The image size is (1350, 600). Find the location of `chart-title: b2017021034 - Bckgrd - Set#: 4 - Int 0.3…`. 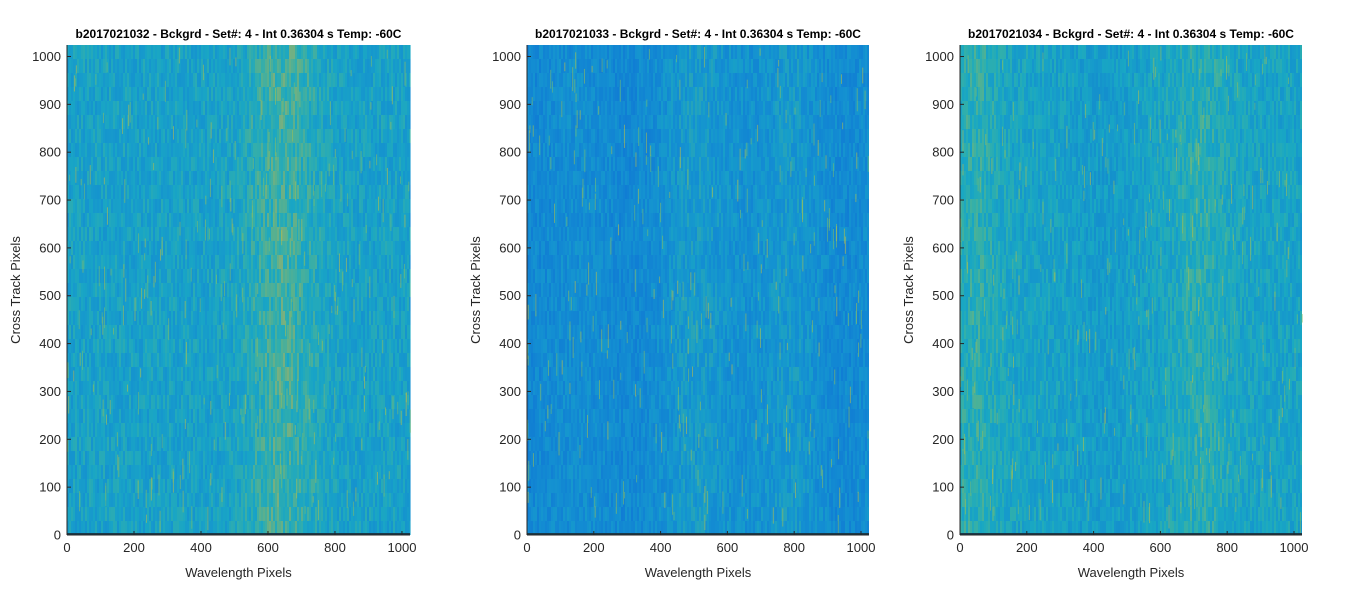

chart-title: b2017021034 - Bckgrd - Set#: 4 - Int 0.3… is located at coordinates (1131, 34).